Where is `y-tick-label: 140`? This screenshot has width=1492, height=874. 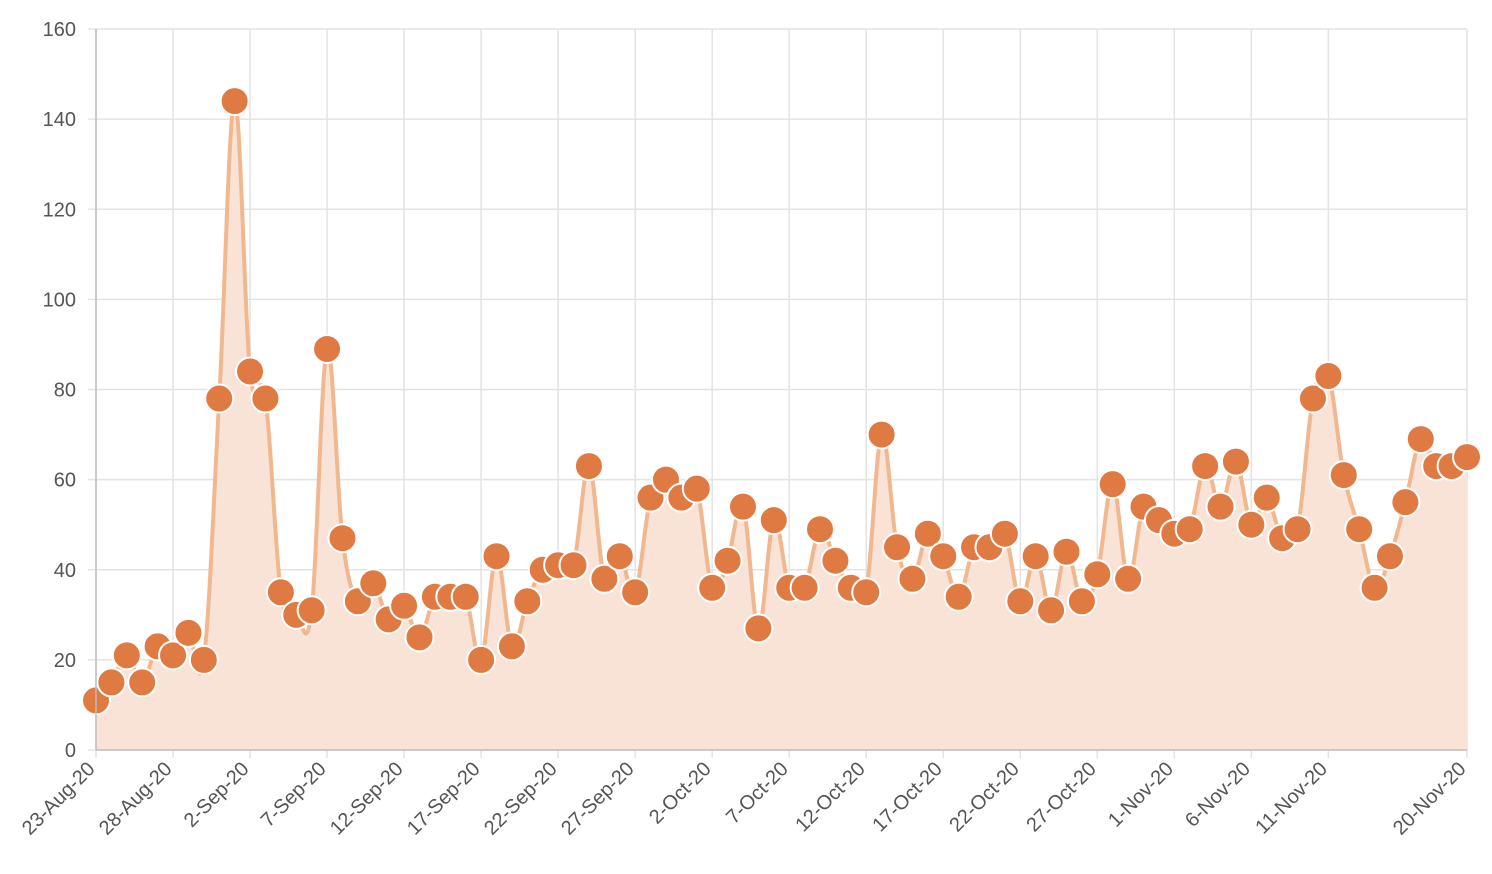
y-tick-label: 140 is located at coordinates (59, 120).